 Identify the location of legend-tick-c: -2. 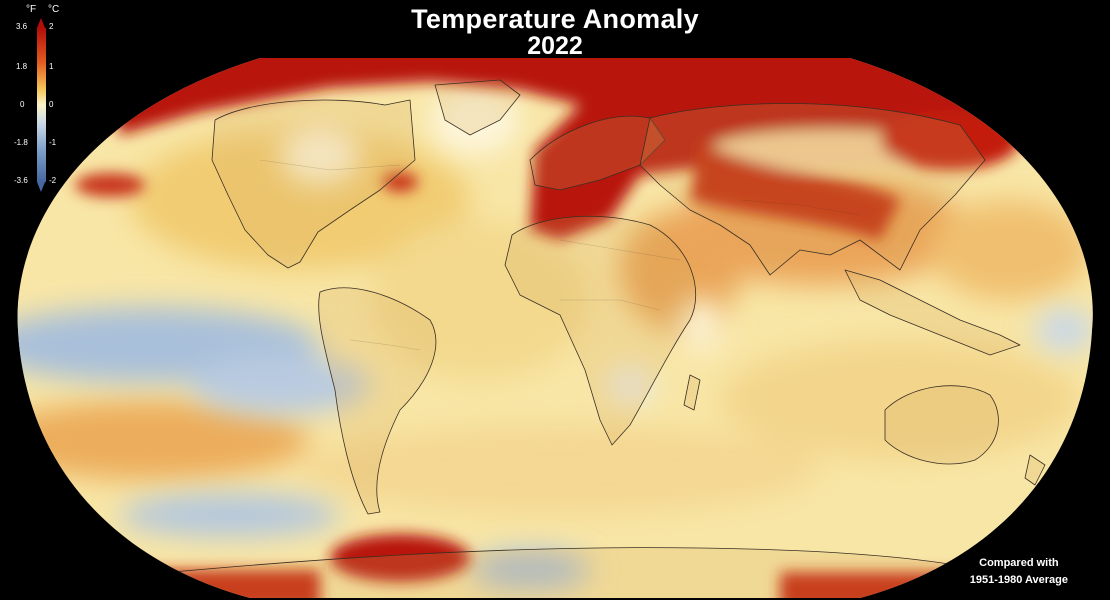
(53, 180).